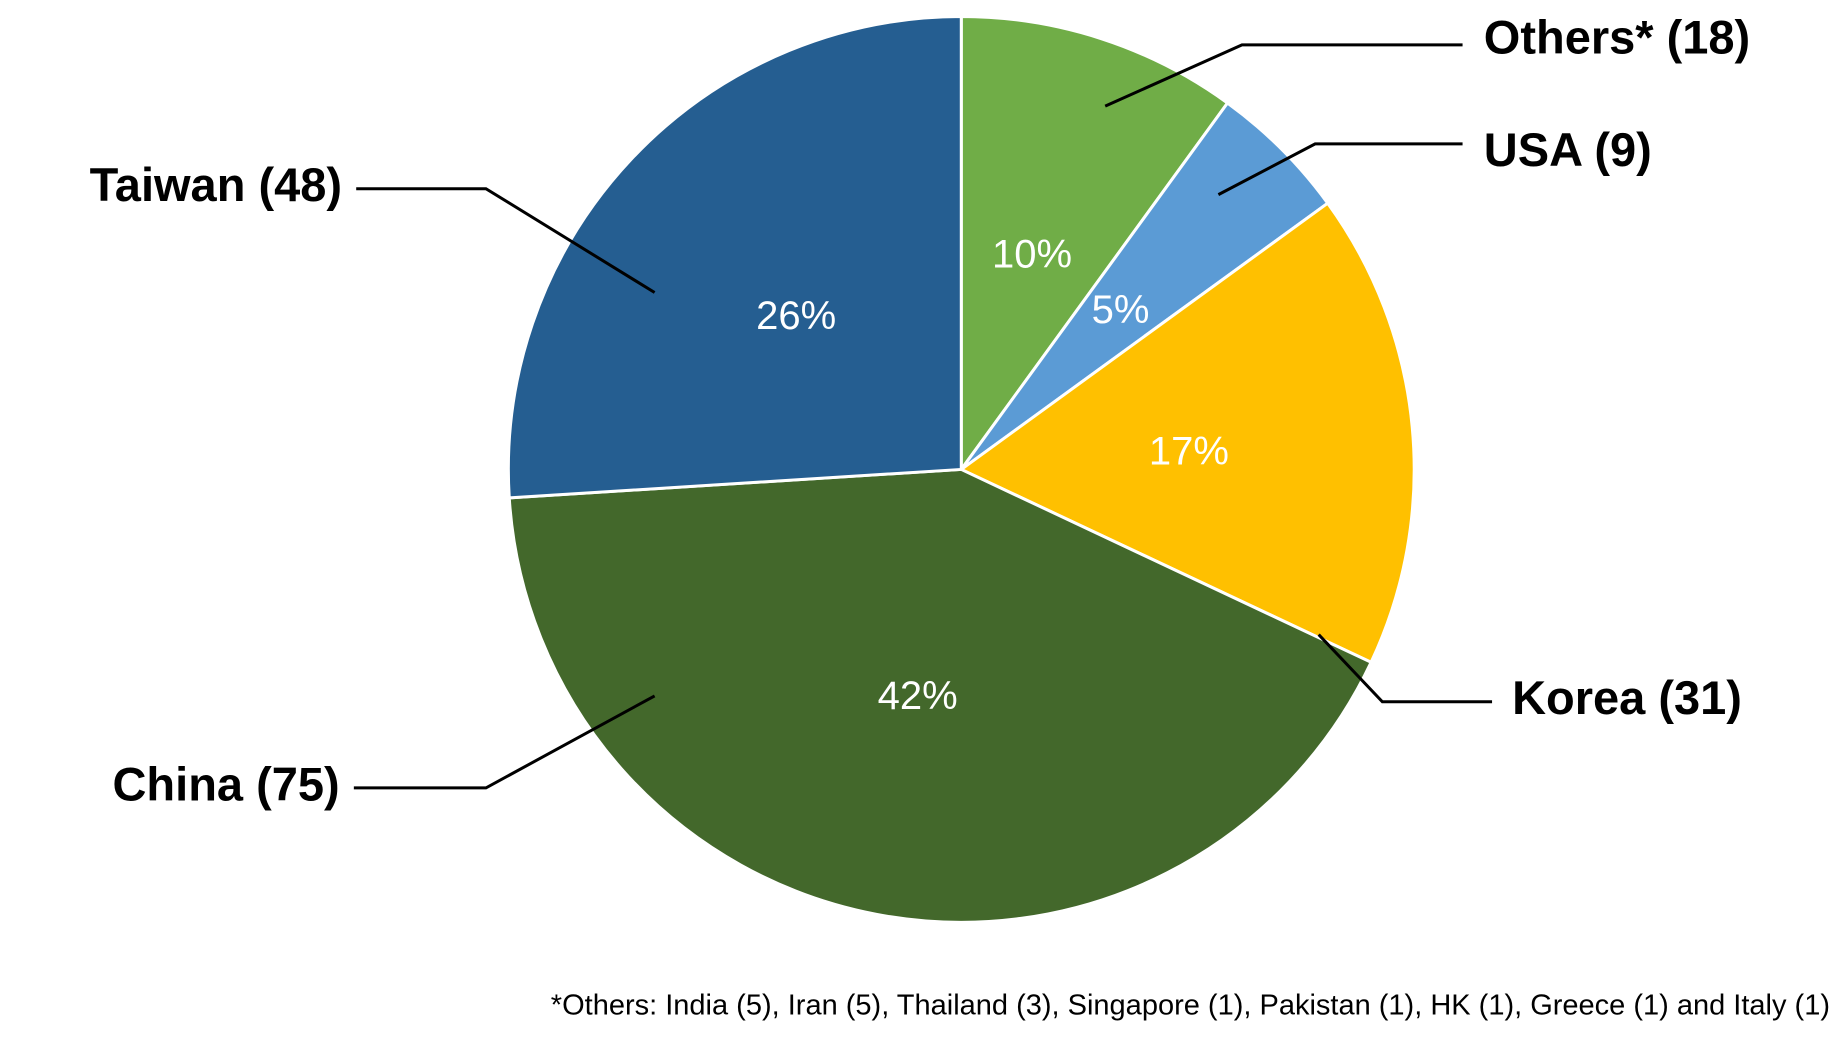 The width and height of the screenshot is (1840, 1037). What do you see at coordinates (796, 316) in the screenshot?
I see `slice-percent-label: 26%` at bounding box center [796, 316].